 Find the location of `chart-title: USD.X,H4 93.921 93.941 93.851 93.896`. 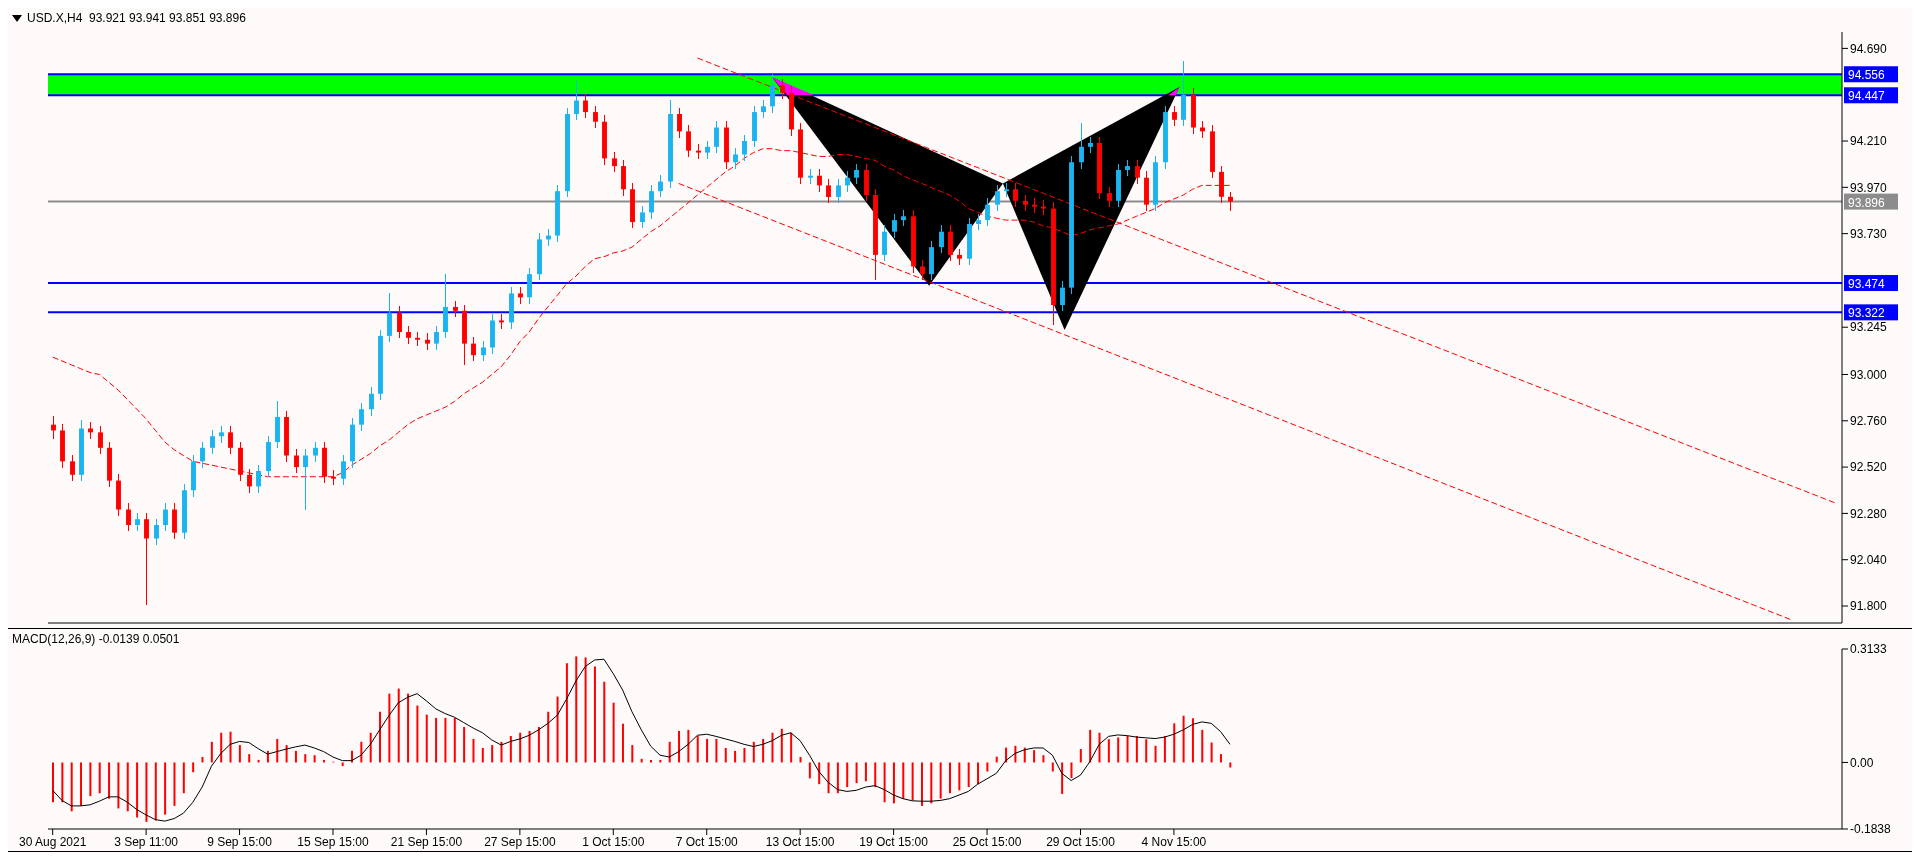

chart-title: USD.X,H4 93.921 93.941 93.851 93.896 is located at coordinates (136, 18).